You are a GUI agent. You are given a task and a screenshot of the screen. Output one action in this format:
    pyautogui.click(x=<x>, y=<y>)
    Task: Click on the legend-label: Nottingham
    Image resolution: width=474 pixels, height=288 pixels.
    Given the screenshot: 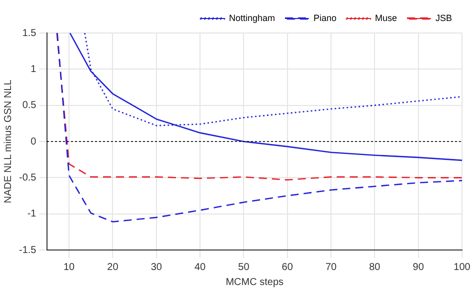 What is the action you would take?
    pyautogui.click(x=251, y=17)
    